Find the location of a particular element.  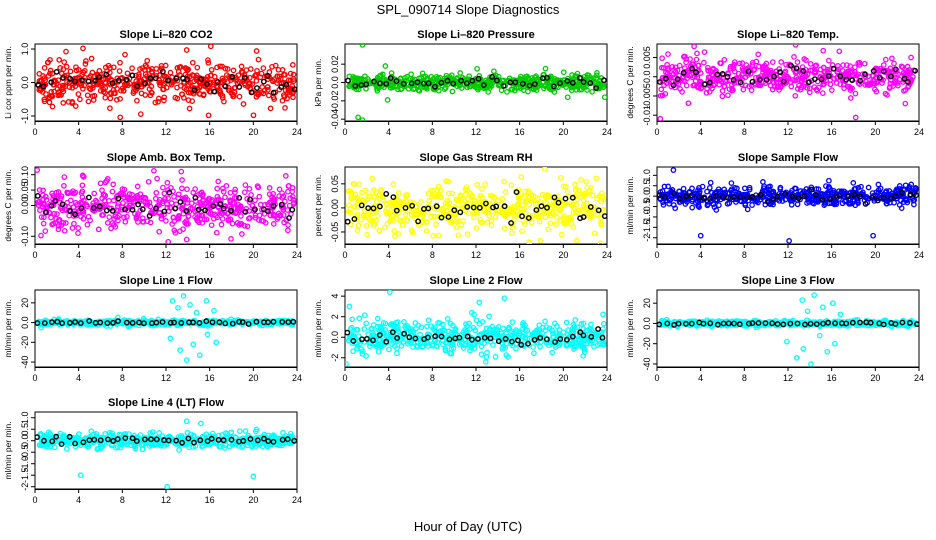

x-tick-label: 20 is located at coordinates (253, 378).